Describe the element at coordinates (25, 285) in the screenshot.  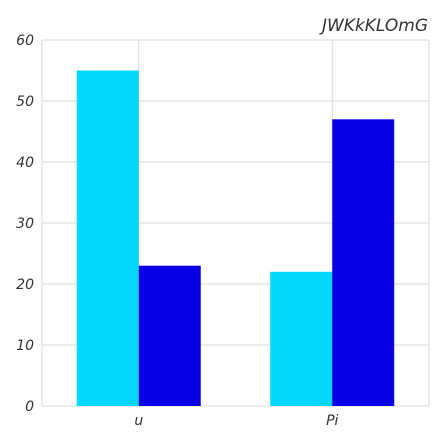
I see `y-tick-label: 20` at that location.